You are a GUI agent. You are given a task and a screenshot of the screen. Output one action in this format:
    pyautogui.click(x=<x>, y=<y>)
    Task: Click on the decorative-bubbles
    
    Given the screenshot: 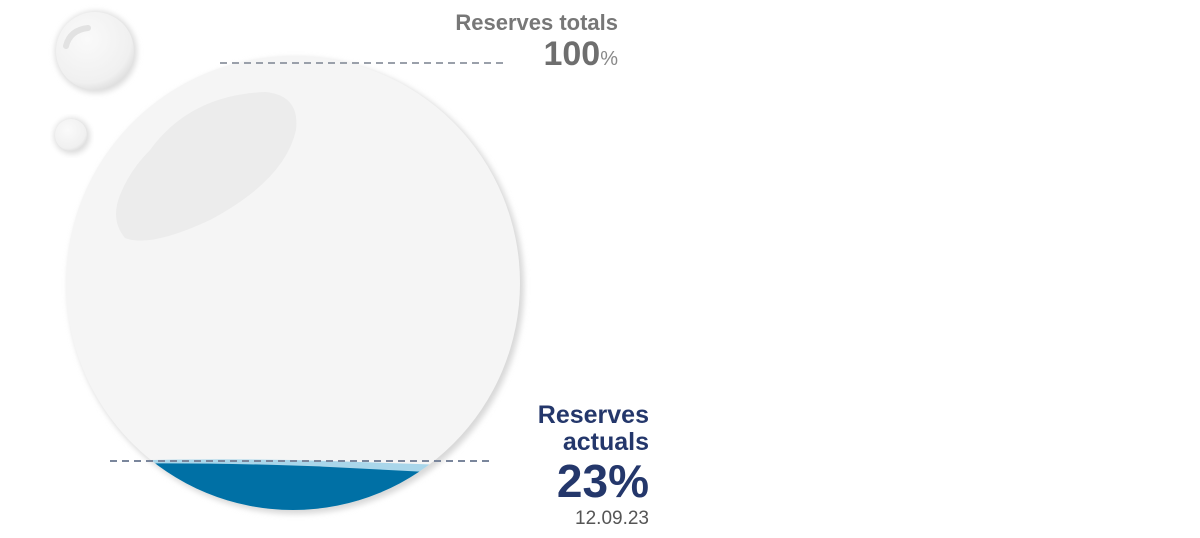 What is the action you would take?
    pyautogui.click(x=95, y=82)
    